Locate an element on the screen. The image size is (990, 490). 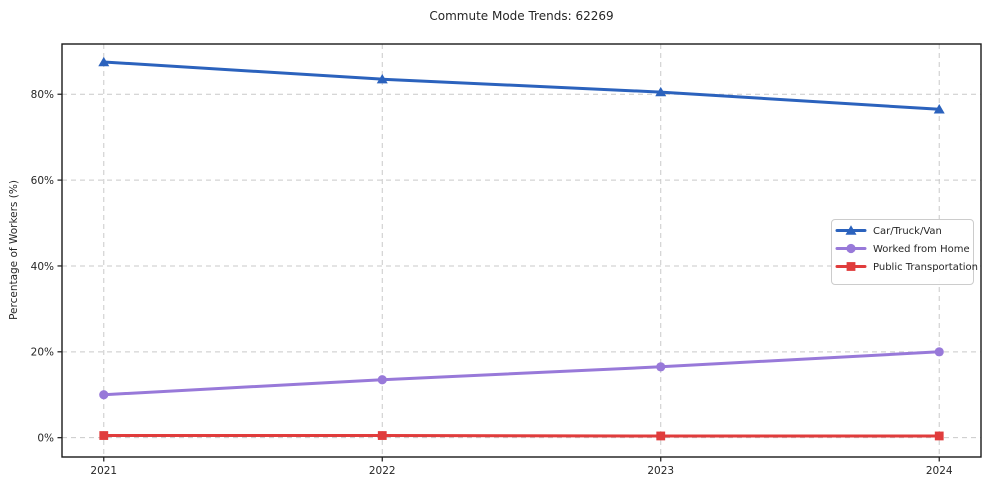
legend-label: Worked from Home is located at coordinates (921, 249).